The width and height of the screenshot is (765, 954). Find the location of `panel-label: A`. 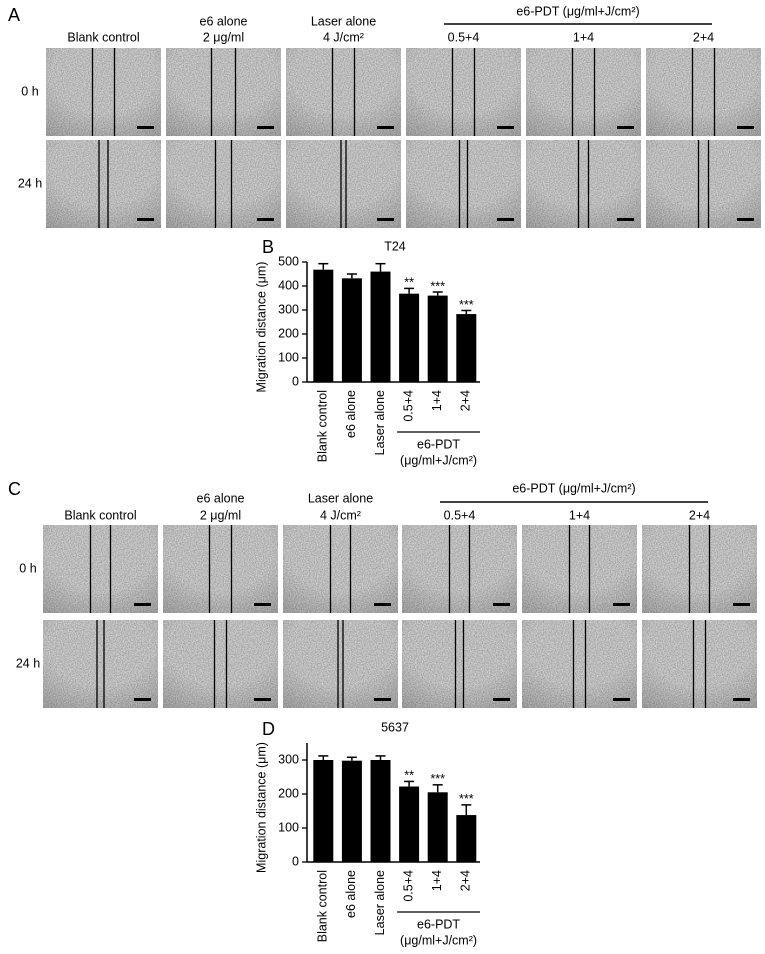

panel-label: A is located at coordinates (14, 15).